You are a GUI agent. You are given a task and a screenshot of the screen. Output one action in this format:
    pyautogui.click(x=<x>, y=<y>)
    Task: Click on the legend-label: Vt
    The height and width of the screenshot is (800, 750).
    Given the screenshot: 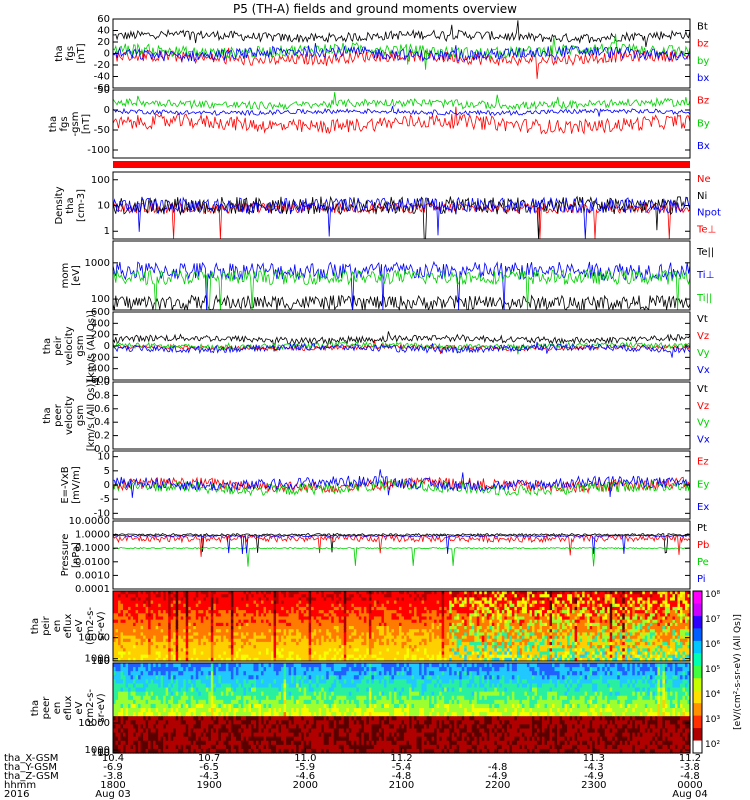 What is the action you would take?
    pyautogui.click(x=702, y=389)
    